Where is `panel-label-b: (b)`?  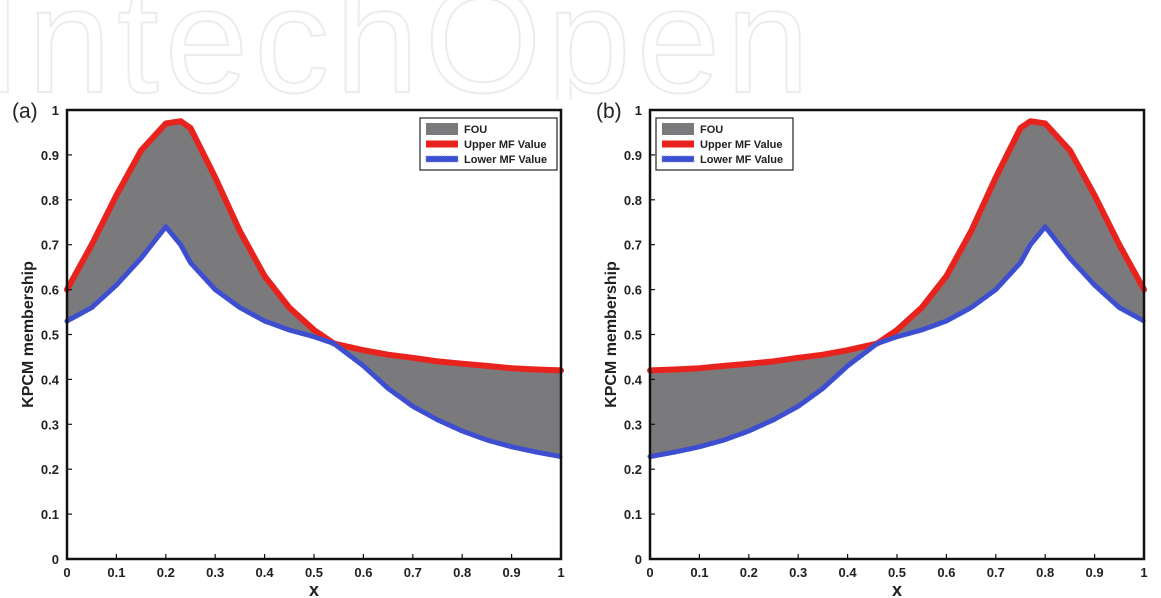
panel-label-b: (b) is located at coordinates (609, 111).